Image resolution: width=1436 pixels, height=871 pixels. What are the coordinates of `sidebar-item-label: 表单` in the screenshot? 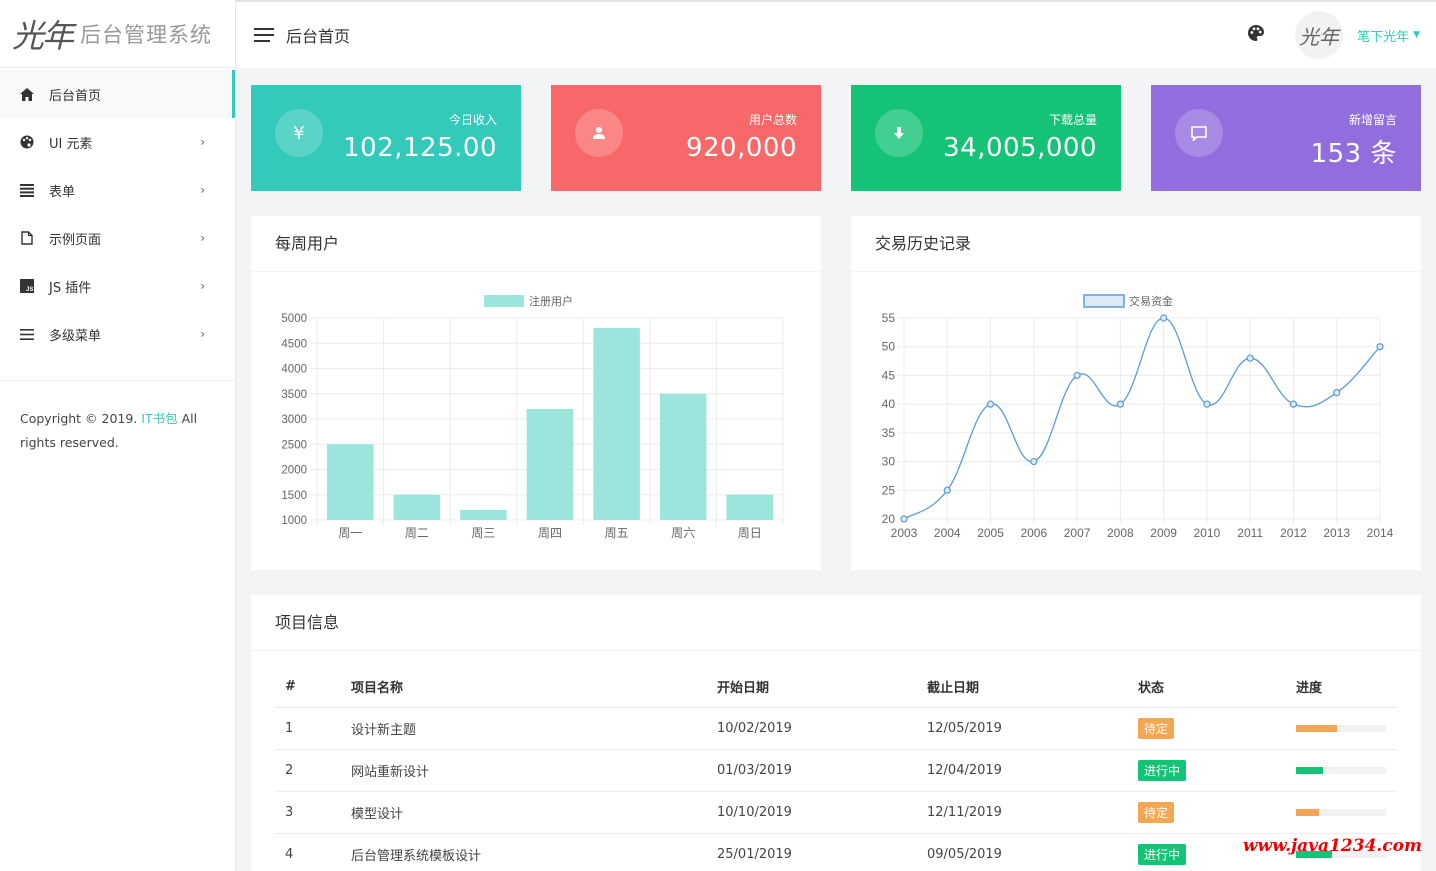 It's located at (62, 192).